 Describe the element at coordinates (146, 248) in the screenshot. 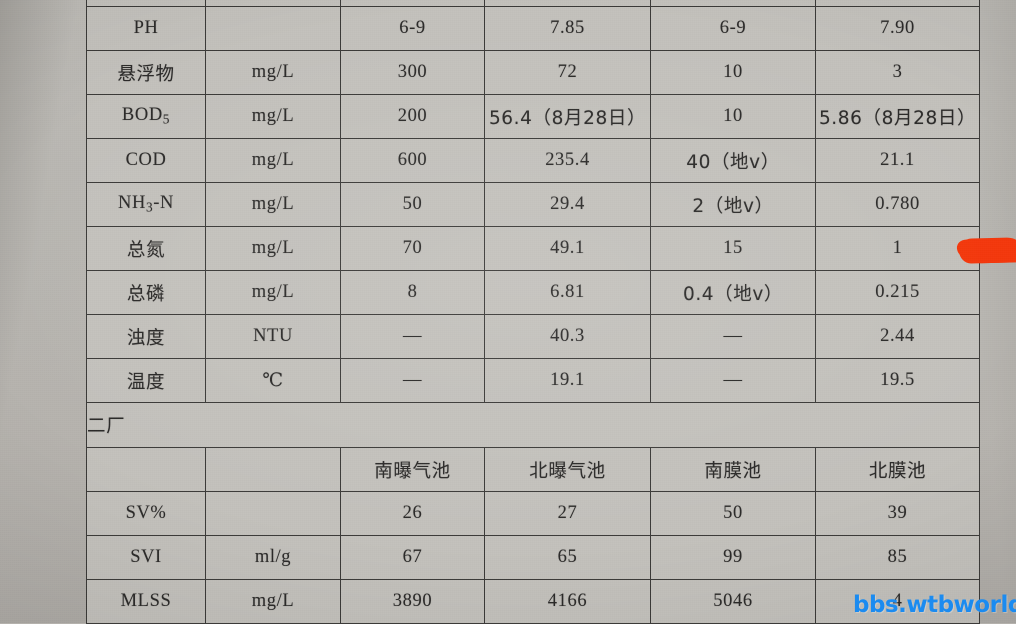

I see `row-label: 总氮` at that location.